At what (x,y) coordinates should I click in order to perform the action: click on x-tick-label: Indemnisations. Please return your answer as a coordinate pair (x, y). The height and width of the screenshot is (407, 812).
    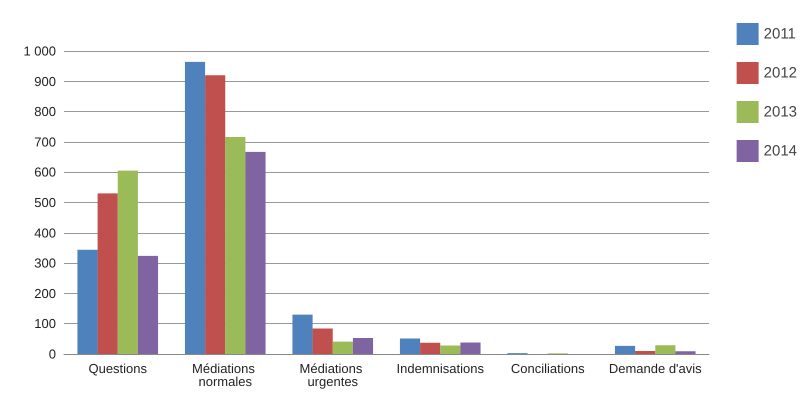
    Looking at the image, I should click on (440, 368).